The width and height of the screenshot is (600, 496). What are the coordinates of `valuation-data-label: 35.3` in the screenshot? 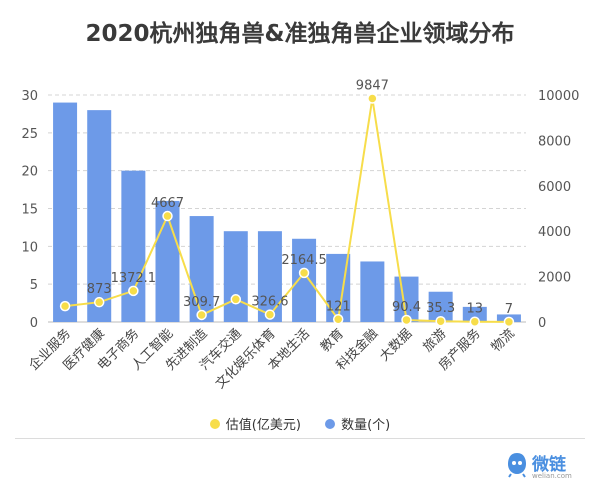 It's located at (440, 308).